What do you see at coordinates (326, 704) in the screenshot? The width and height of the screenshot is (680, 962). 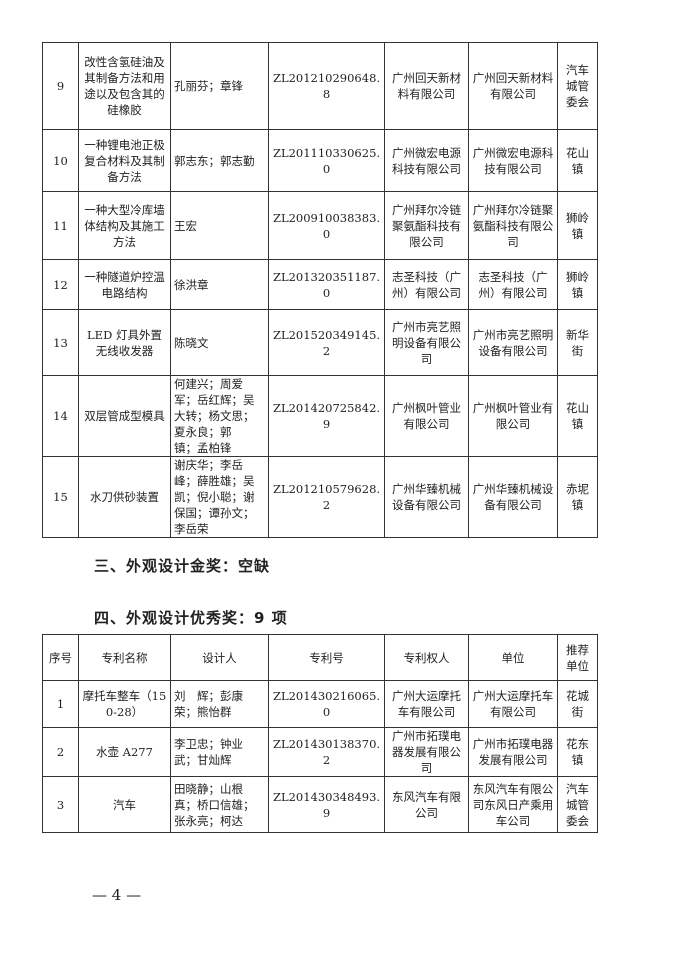 I see `cell-patent: ZL201430216065.0` at bounding box center [326, 704].